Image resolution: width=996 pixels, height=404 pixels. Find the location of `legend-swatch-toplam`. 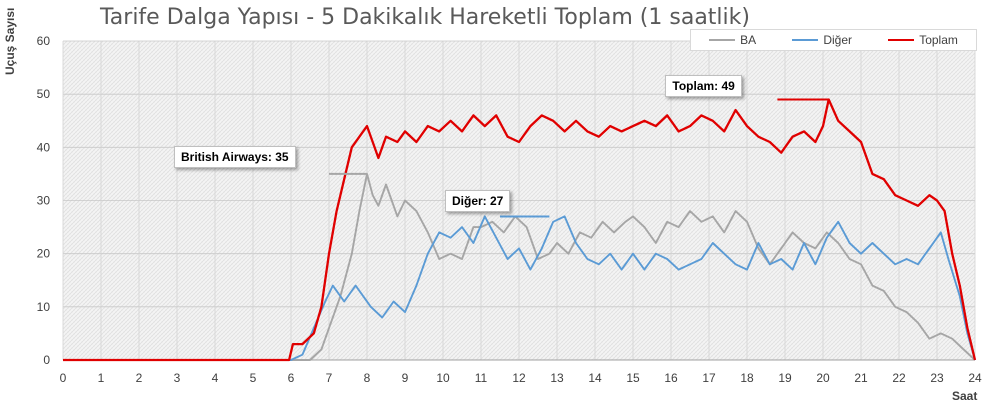

legend-swatch-toplam is located at coordinates (901, 40).